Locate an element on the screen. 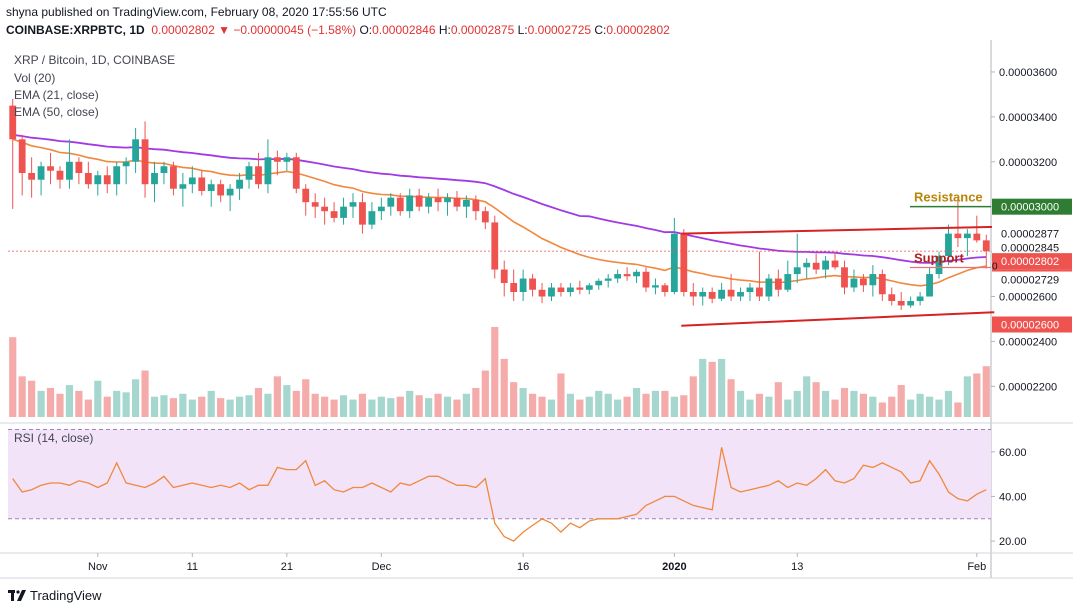 This screenshot has height=615, width=1073. time-tick-label: 16 is located at coordinates (523, 567).